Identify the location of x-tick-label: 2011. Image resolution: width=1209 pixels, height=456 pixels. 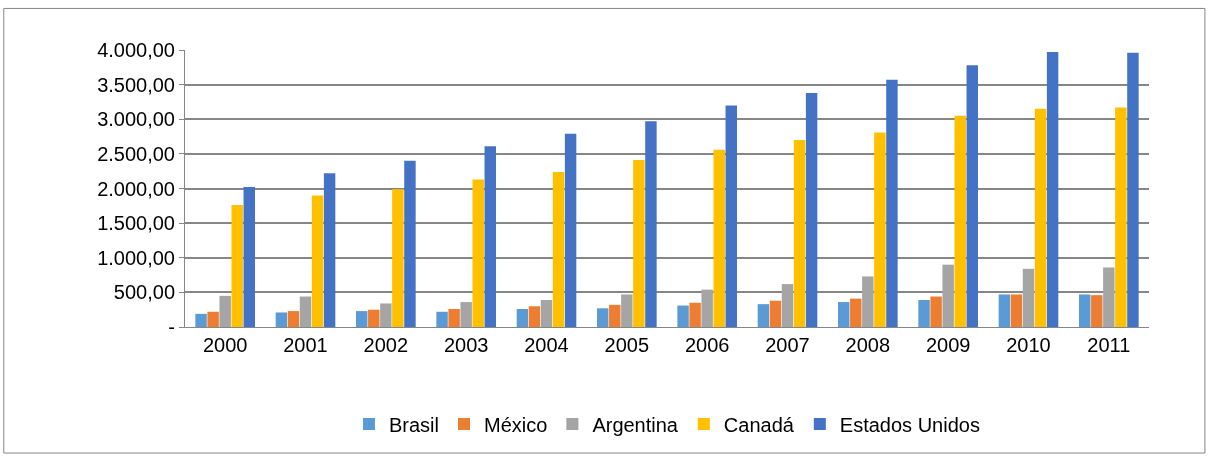
(1109, 345).